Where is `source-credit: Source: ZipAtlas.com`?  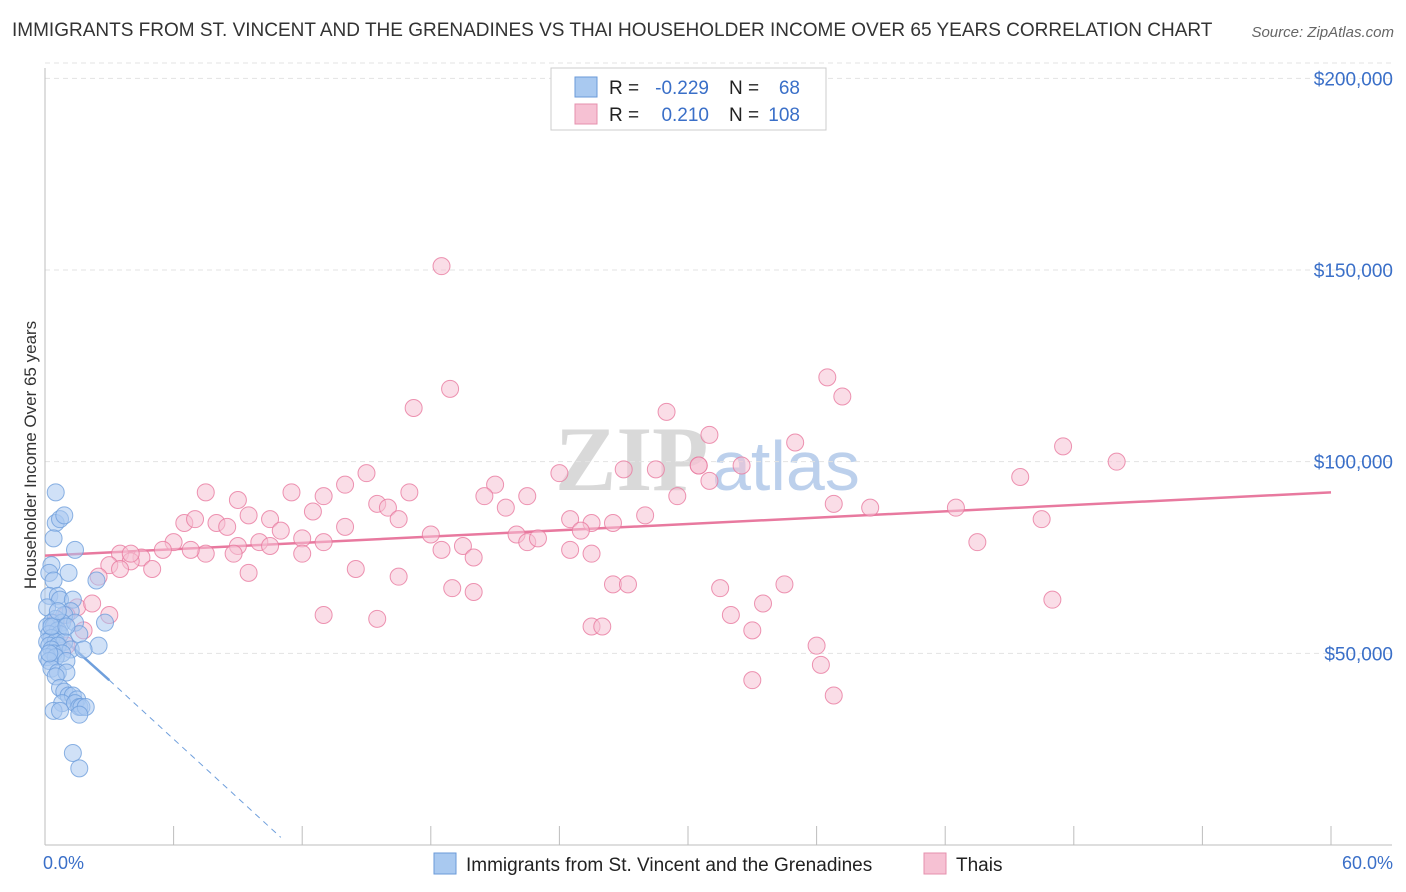 source-credit: Source: ZipAtlas.com is located at coordinates (1322, 32).